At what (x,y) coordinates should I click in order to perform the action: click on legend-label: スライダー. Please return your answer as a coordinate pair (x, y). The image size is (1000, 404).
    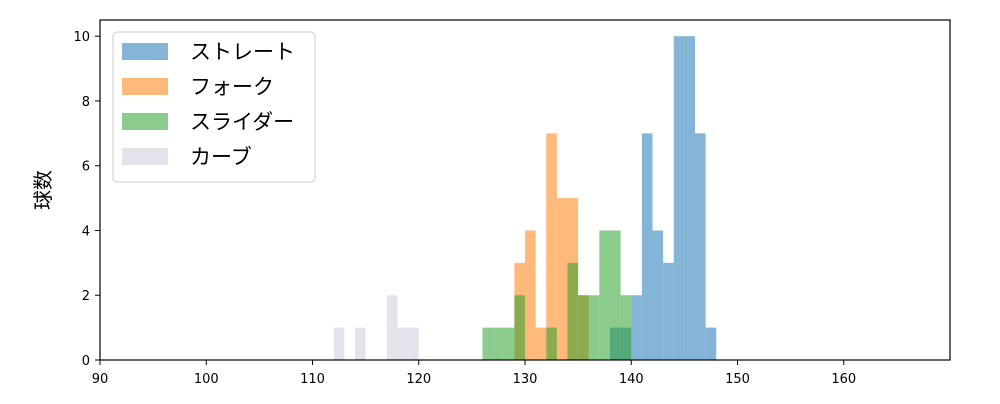
    Looking at the image, I should click on (242, 122).